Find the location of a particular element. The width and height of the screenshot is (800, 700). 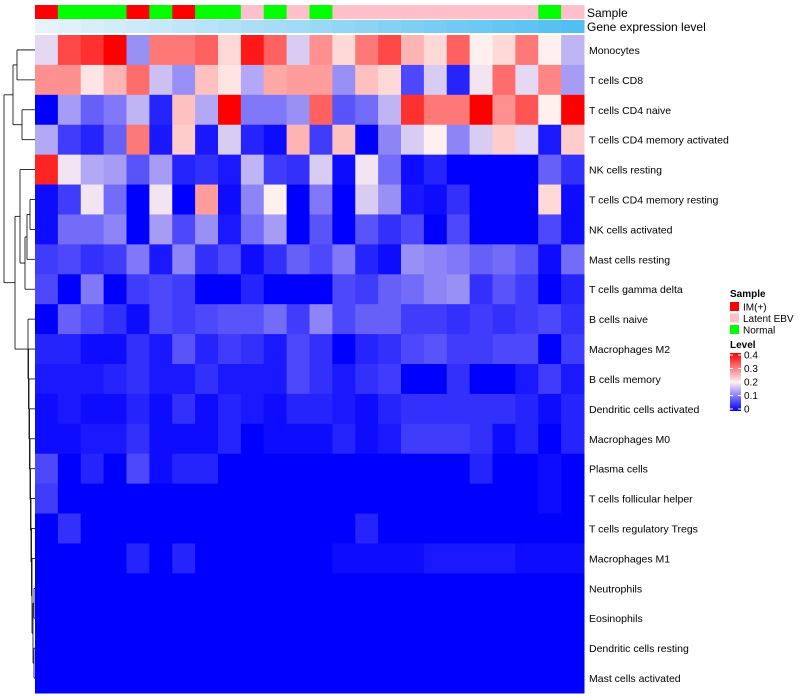

row-label: T cells CD4 memory resting is located at coordinates (653, 201).